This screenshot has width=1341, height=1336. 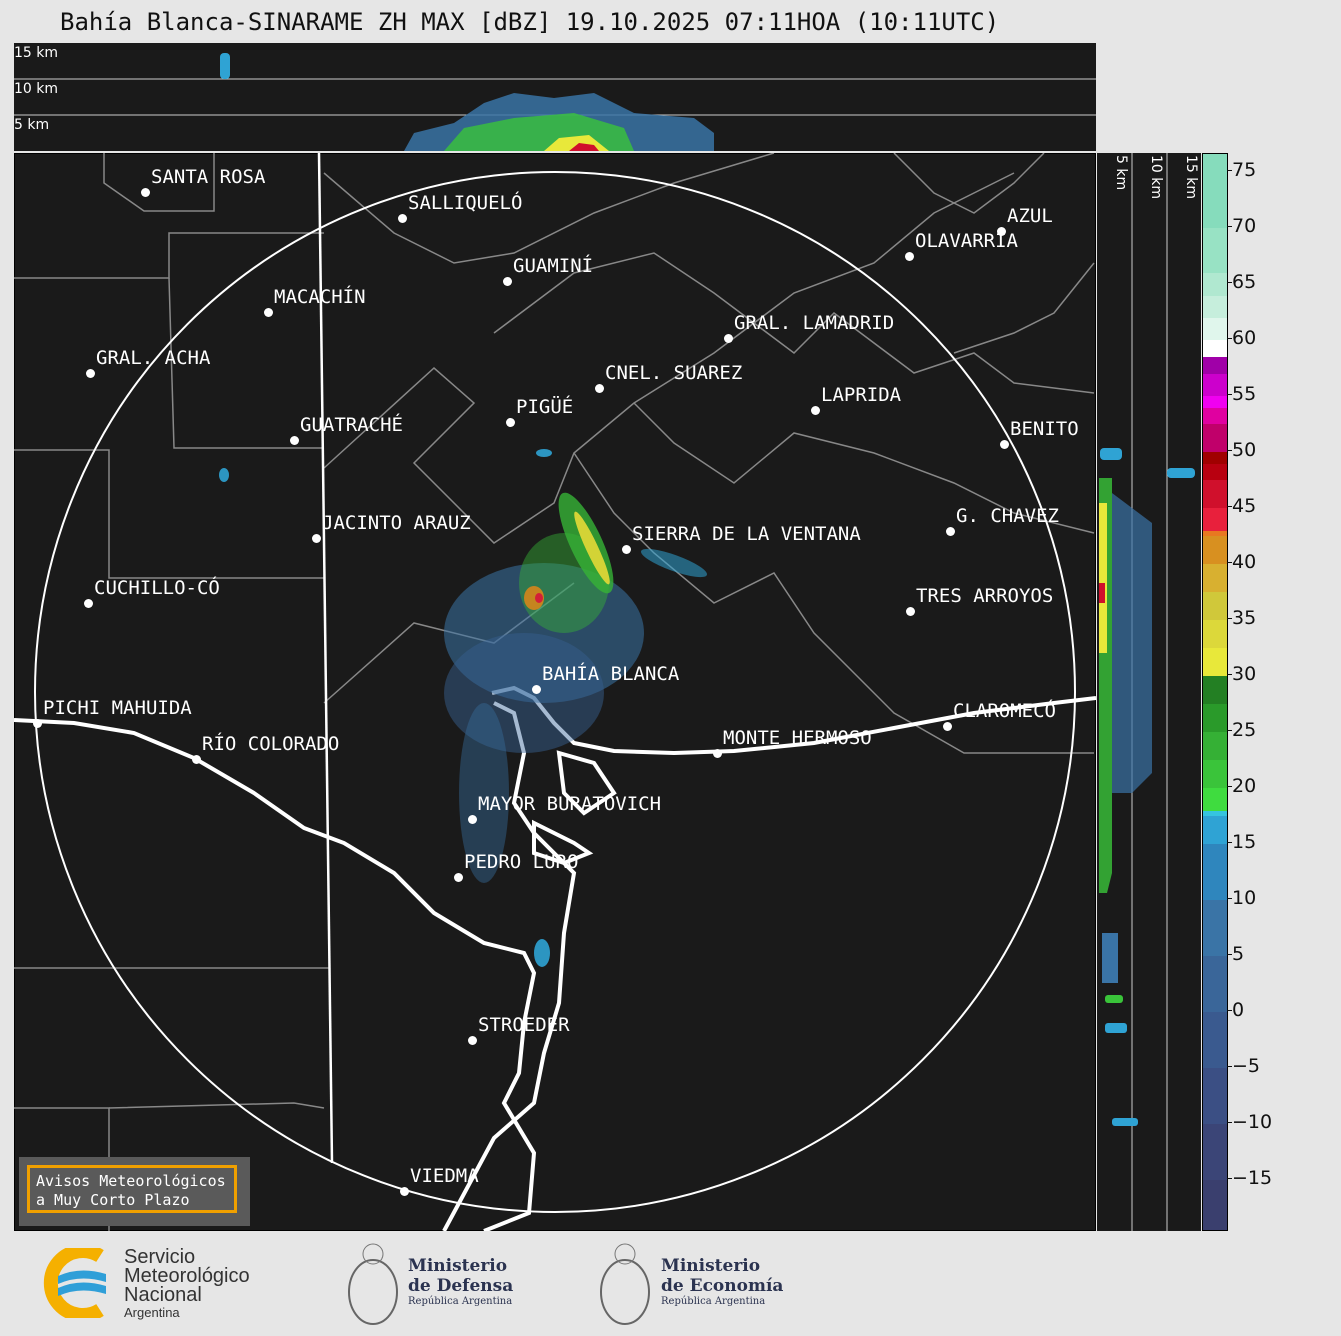 What do you see at coordinates (1149, 692) in the screenshot?
I see `right-cross-section: 5 km 10 km 15 km` at bounding box center [1149, 692].